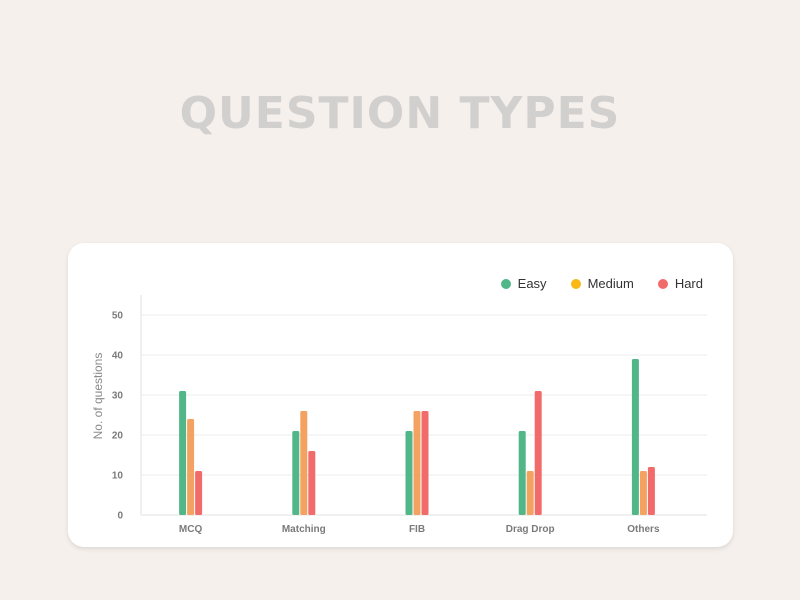  I want to click on bar-matching-medium, so click(304, 463).